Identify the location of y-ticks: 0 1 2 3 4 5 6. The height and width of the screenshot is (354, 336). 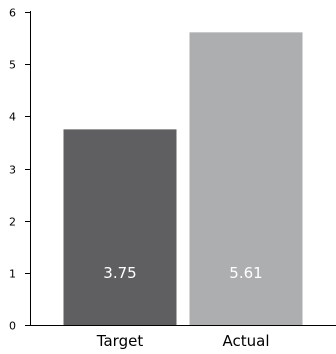
(20, 170).